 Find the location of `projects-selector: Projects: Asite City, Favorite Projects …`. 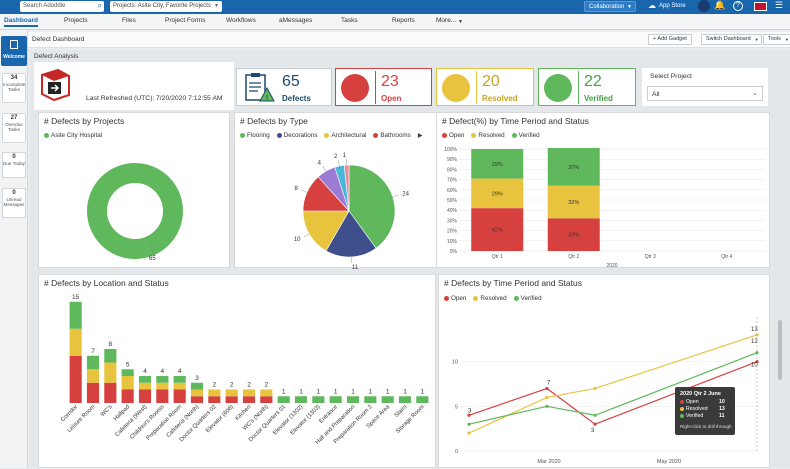

projects-selector: Projects: Asite City, Favorite Projects … is located at coordinates (166, 6).